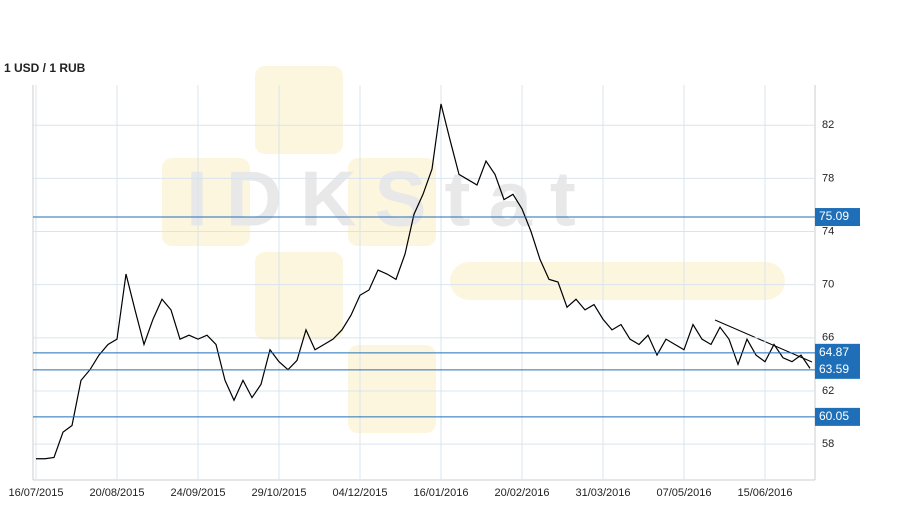 The height and width of the screenshot is (514, 909). I want to click on chart-title: 1 USD / 1 RUB, so click(45, 68).